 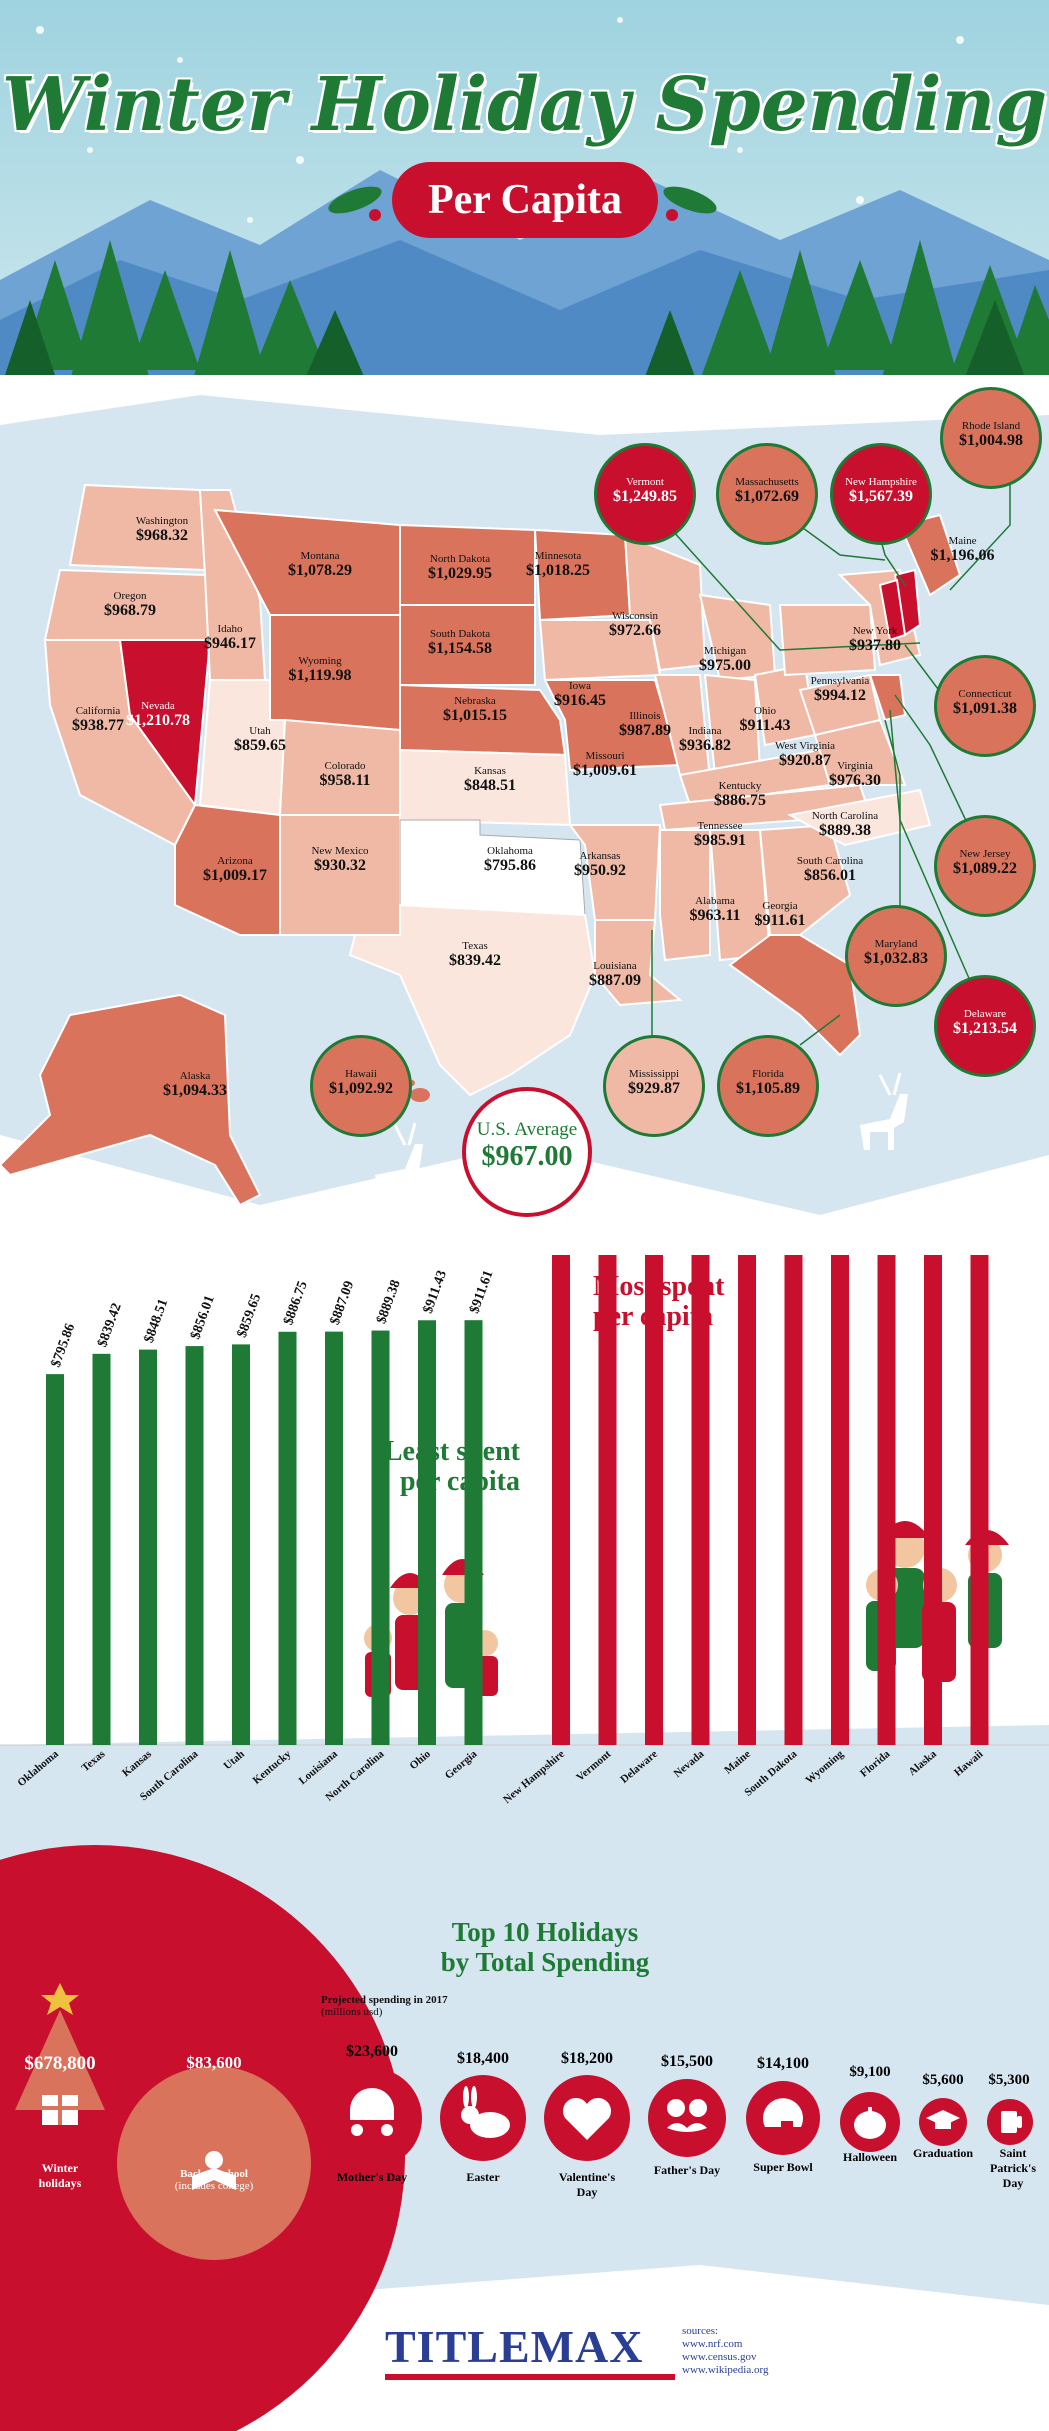 What do you see at coordinates (530, 2351) in the screenshot?
I see `brand-logo: TITLEMAX` at bounding box center [530, 2351].